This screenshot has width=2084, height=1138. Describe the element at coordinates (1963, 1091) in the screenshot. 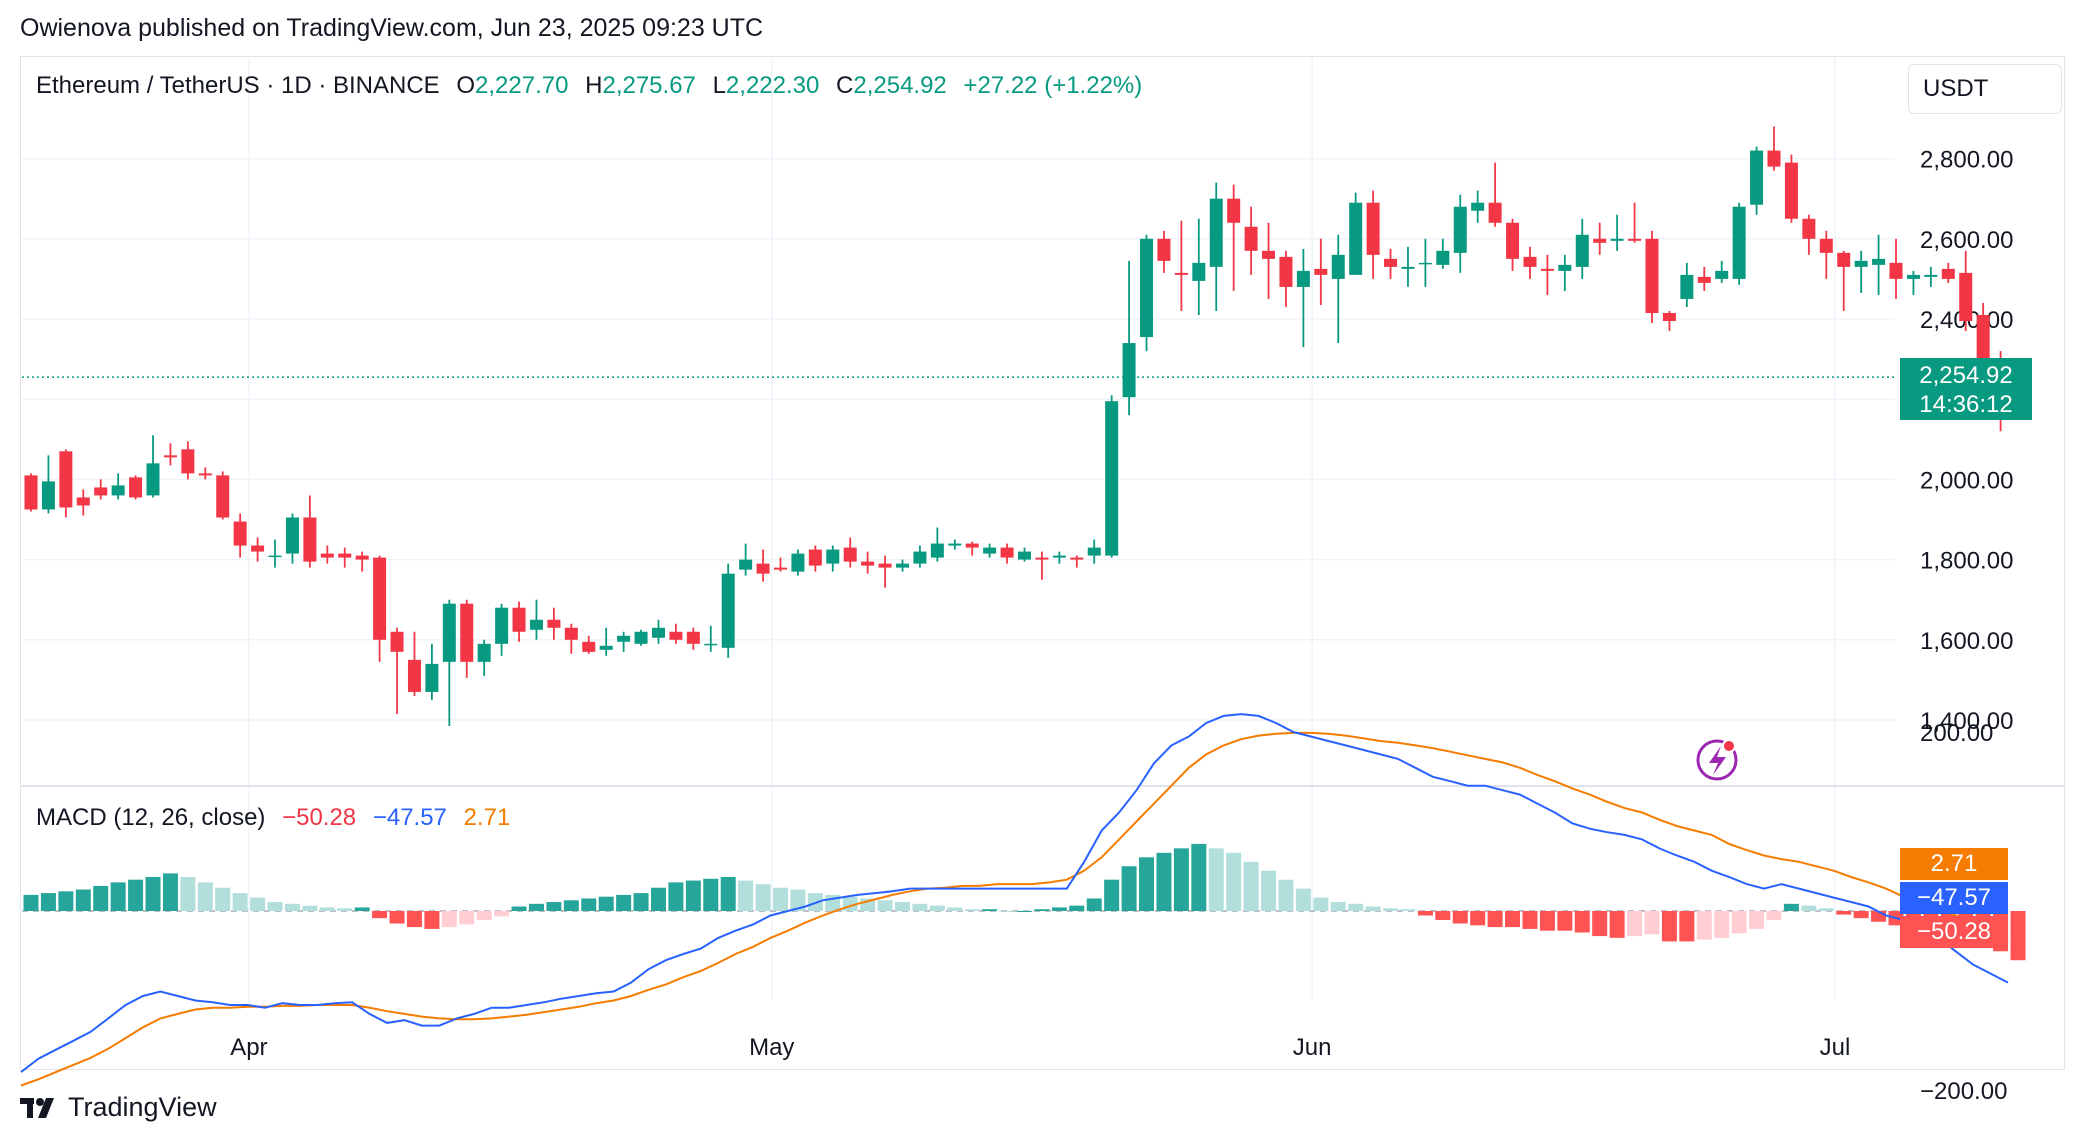

I see `macd-tick-label: −200.00` at that location.